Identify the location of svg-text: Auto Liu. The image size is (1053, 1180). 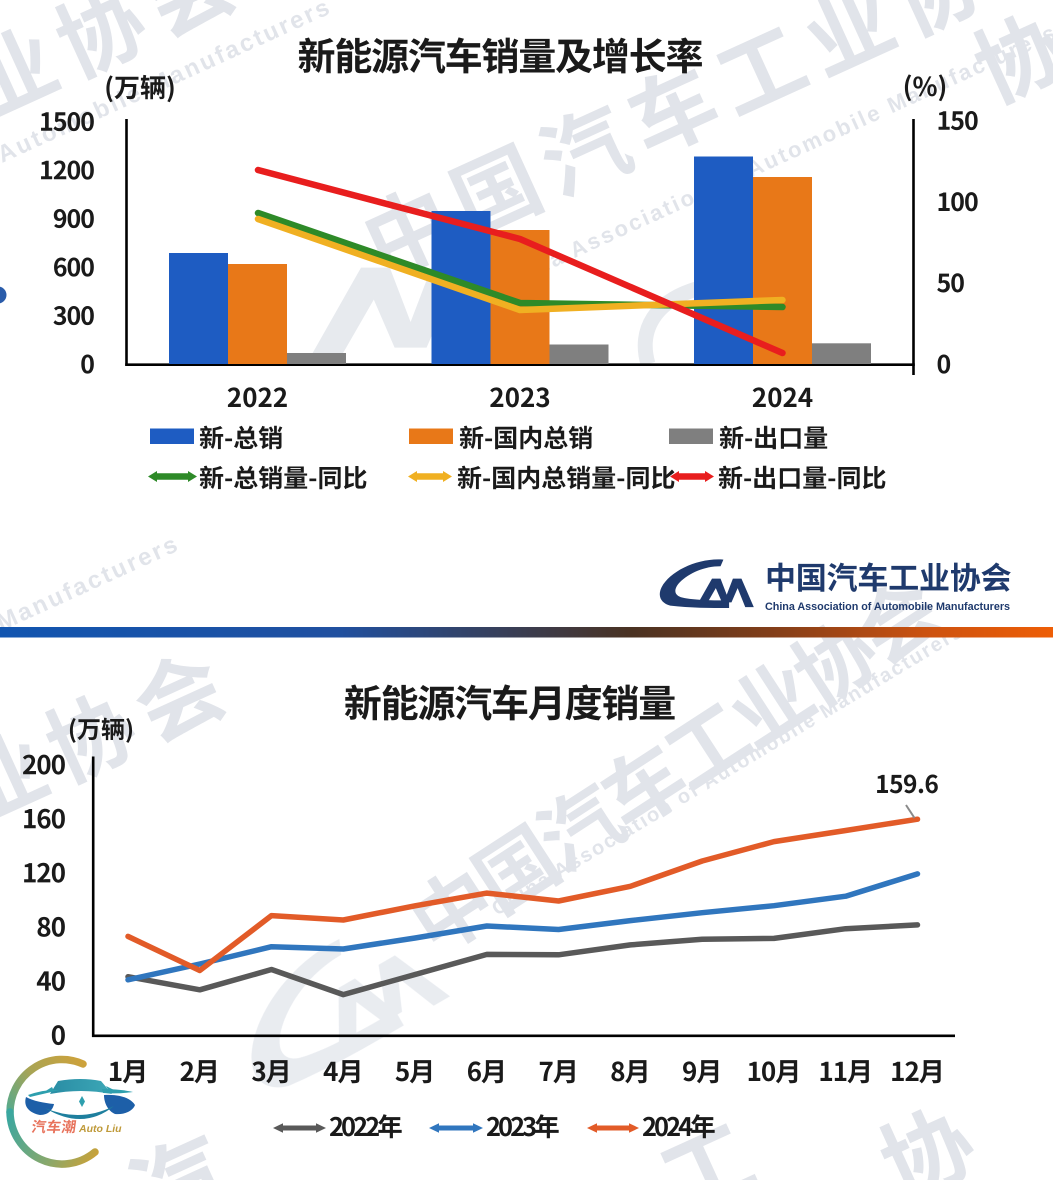
(100, 1129).